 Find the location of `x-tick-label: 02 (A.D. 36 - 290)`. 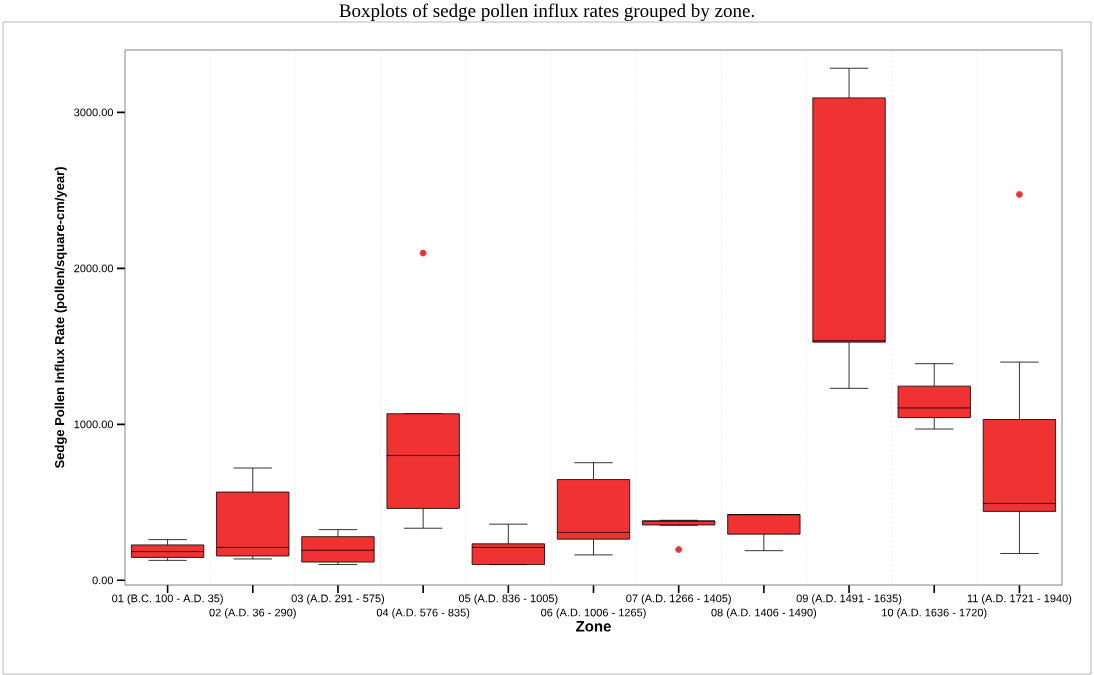

x-tick-label: 02 (A.D. 36 - 290) is located at coordinates (252, 613).